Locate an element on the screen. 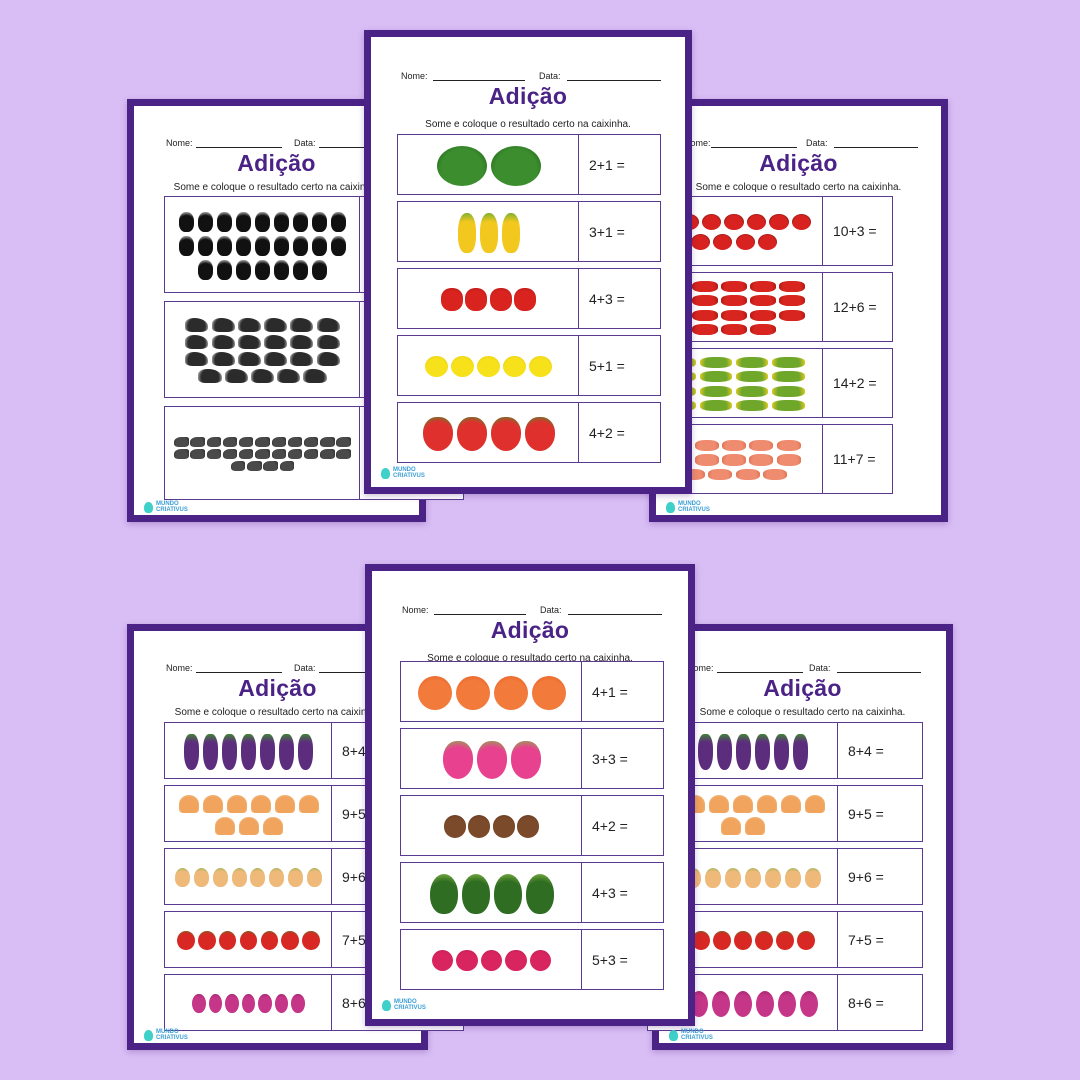 Image resolution: width=1080 pixels, height=1080 pixels. exercise-row: 4+1 = is located at coordinates (532, 691).